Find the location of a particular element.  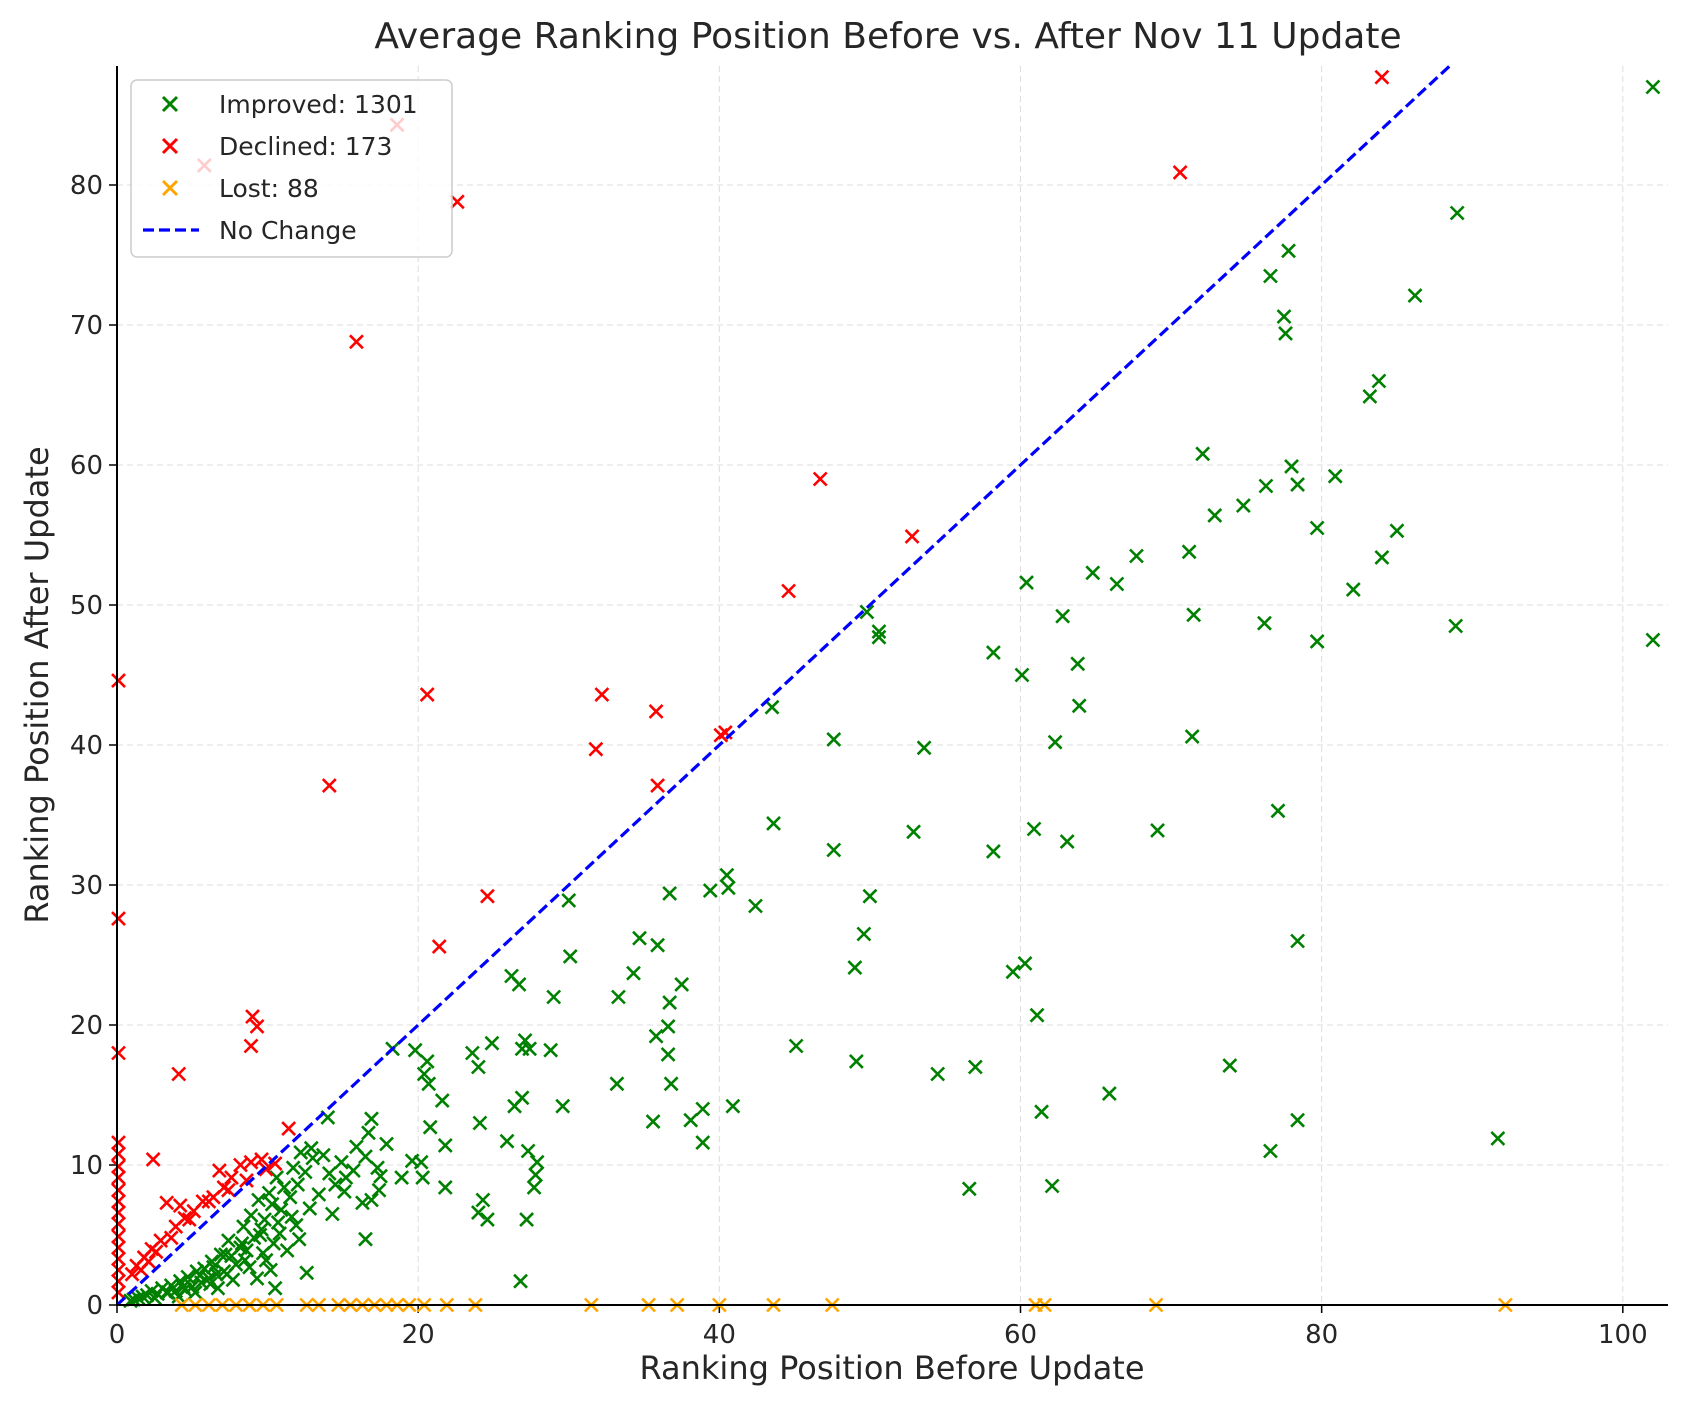

legend-label-no-change: No Change is located at coordinates (288, 230).